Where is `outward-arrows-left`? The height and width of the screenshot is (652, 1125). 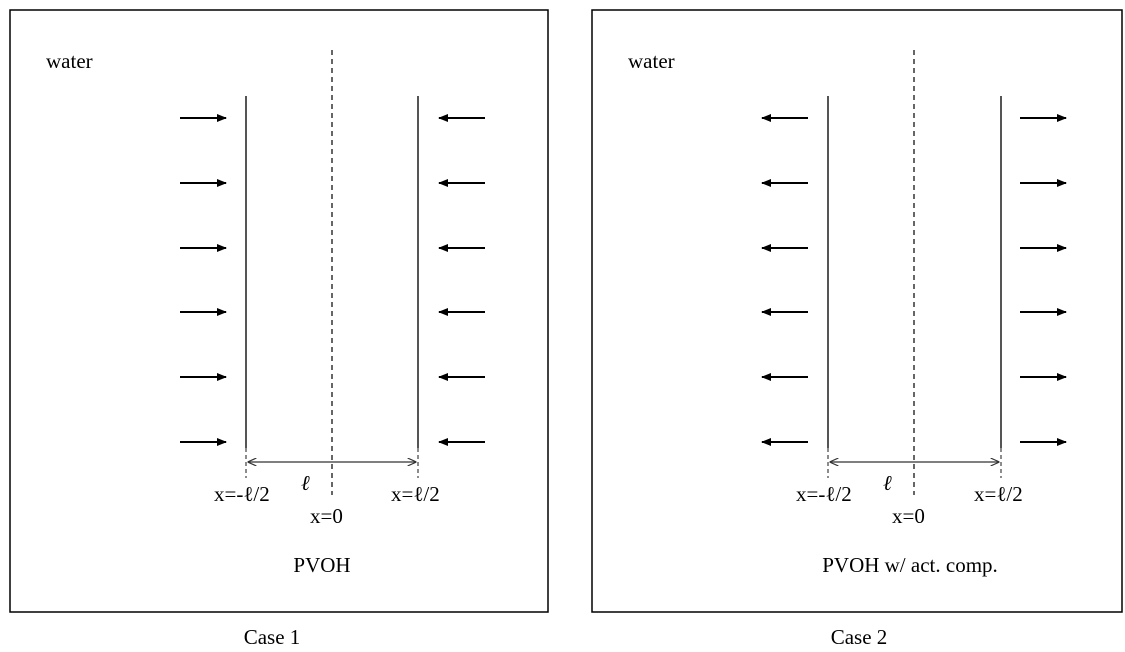
outward-arrows-left is located at coordinates (784, 280).